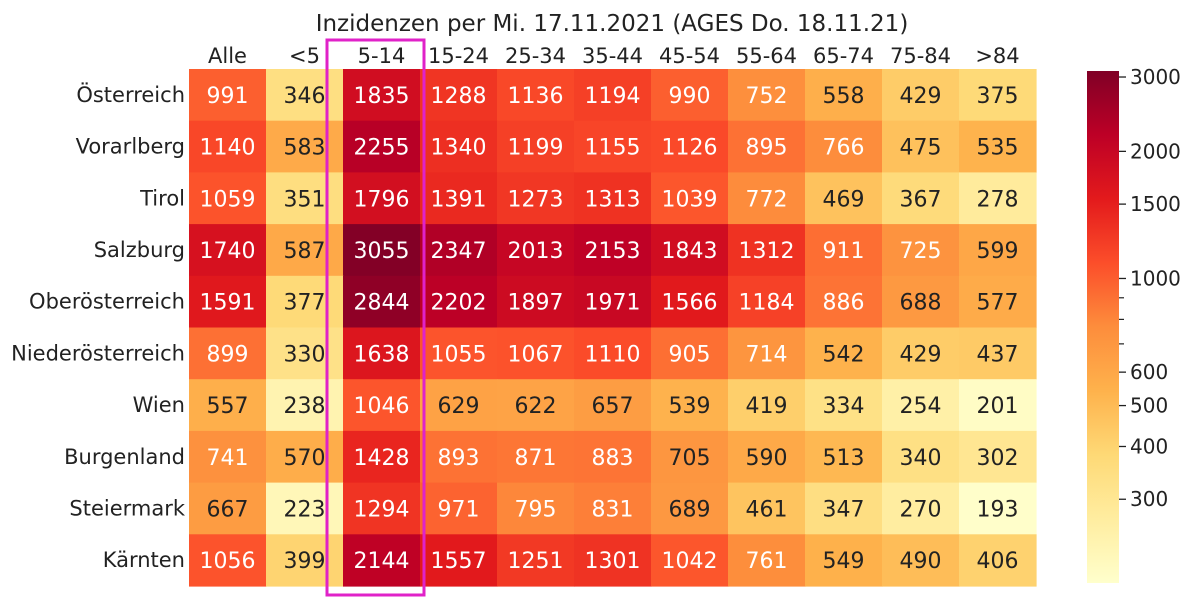  I want to click on cell-value: 714, so click(767, 354).